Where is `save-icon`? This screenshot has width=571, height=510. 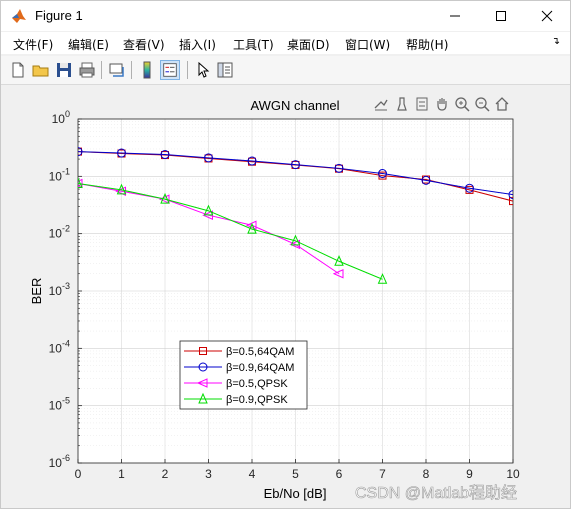 save-icon is located at coordinates (64, 70).